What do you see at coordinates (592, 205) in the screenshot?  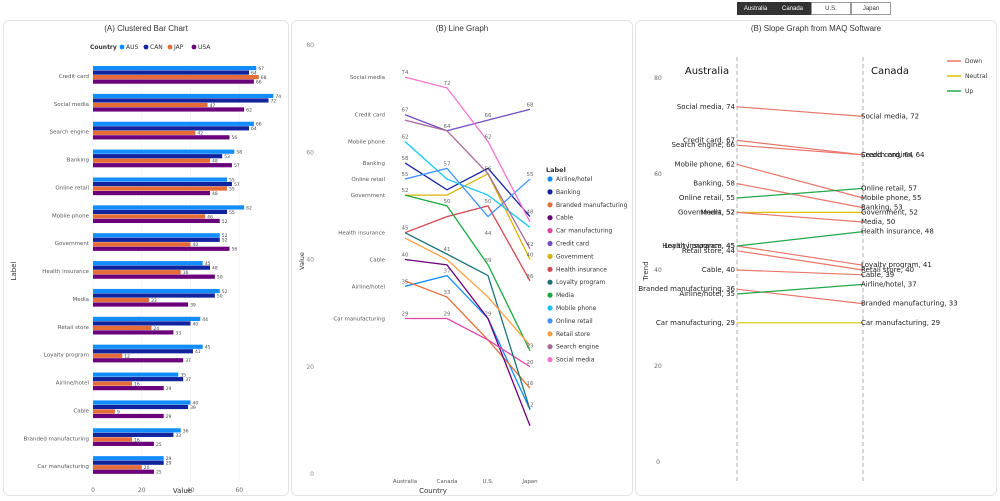 I see `legend-label: Branded manufacturing` at bounding box center [592, 205].